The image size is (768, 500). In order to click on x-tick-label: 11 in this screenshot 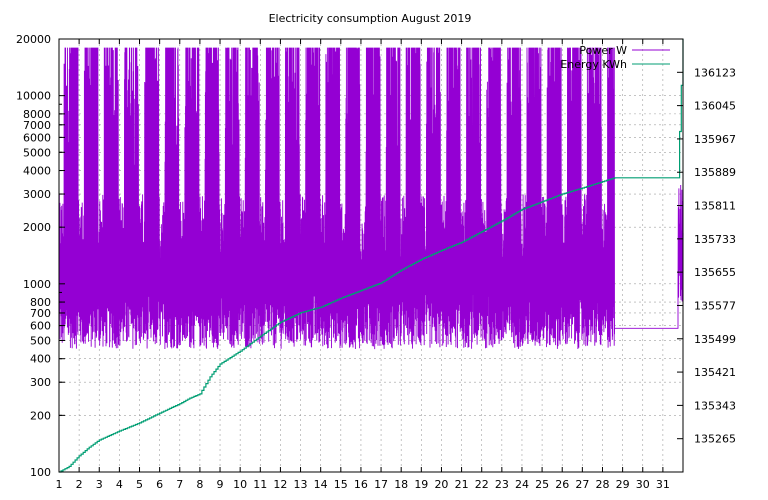, I will do `click(260, 484)`.